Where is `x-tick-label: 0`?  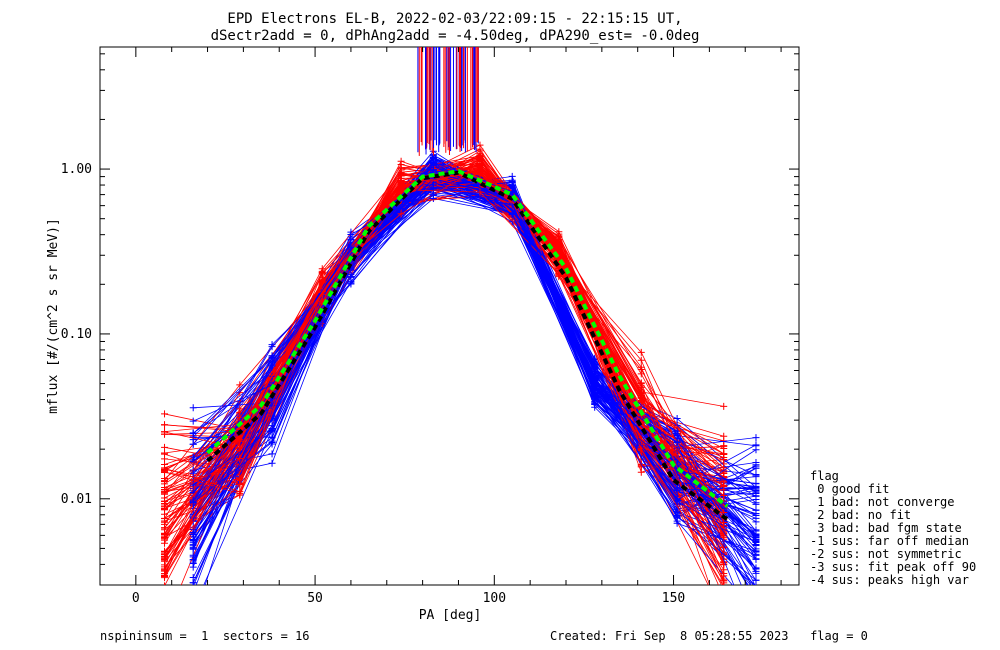
x-tick-label: 0 is located at coordinates (136, 598).